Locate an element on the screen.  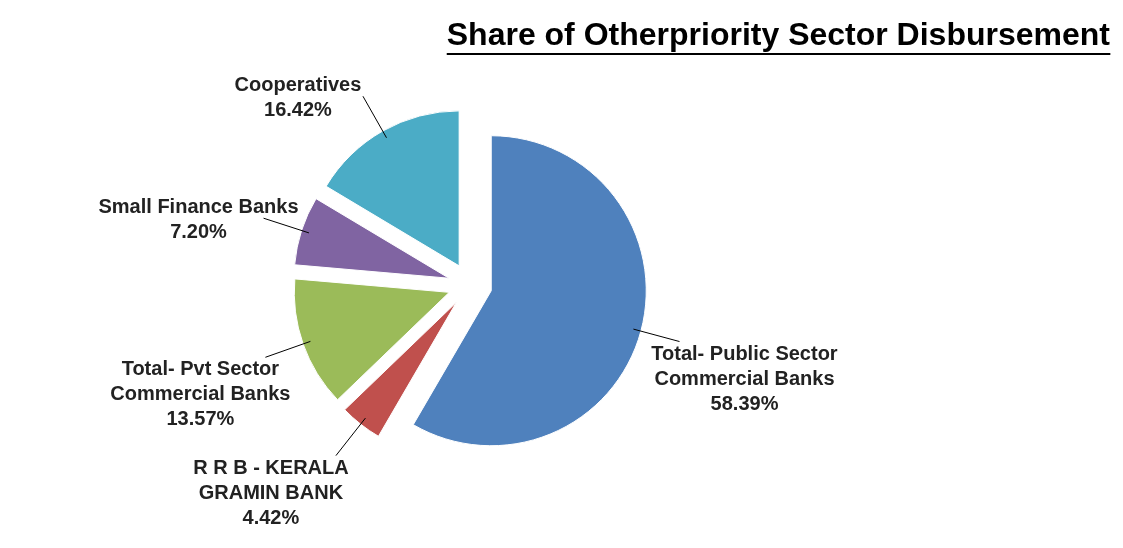
data-label: 4.42% is located at coordinates (271, 516).